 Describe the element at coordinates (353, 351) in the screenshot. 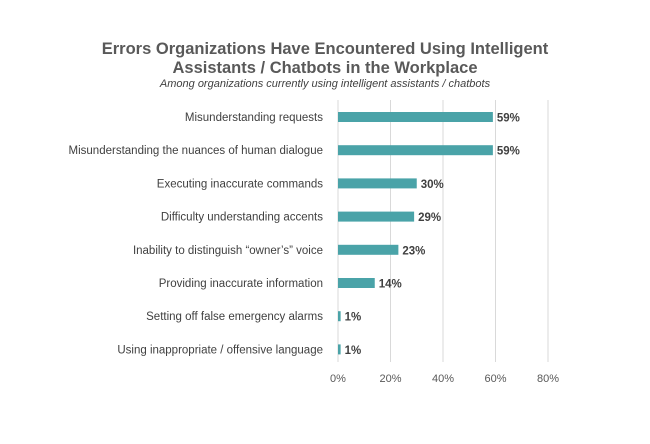

I see `value-label-8: 1%` at that location.